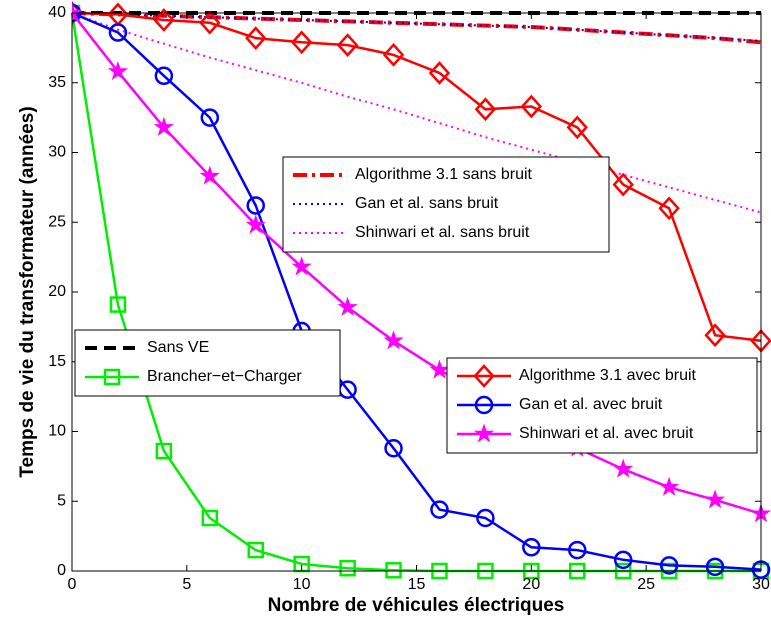  I want to click on legend-label: Gan et al. sans bruit, so click(427, 203).